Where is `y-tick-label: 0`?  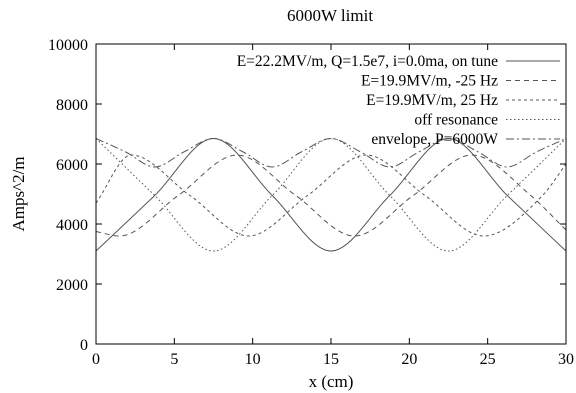
y-tick-label: 0 is located at coordinates (84, 345).